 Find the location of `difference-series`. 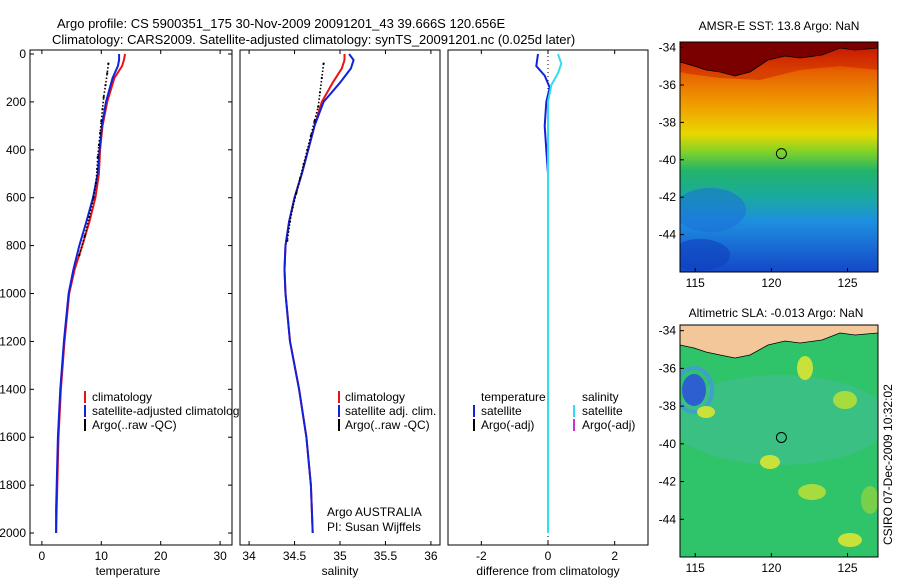

difference-series is located at coordinates (549, 293).